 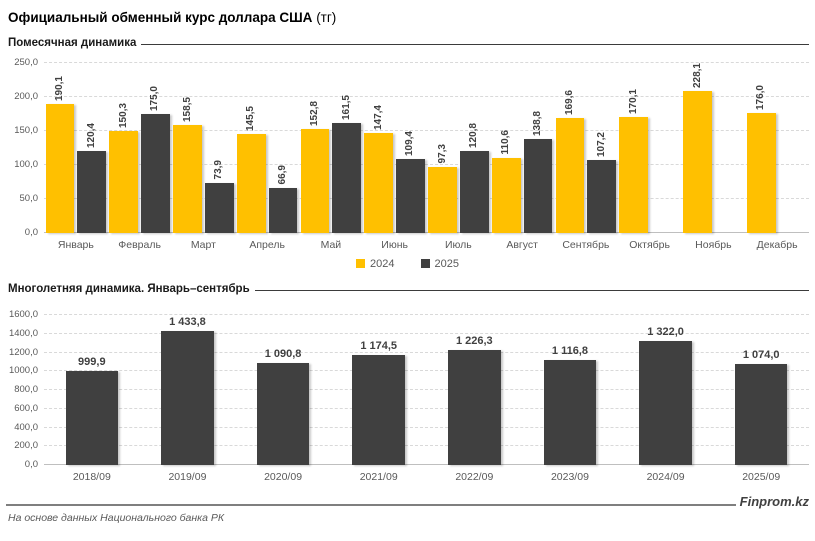 What do you see at coordinates (570, 175) in the screenshot?
I see `bar-2024-Сентябрь` at bounding box center [570, 175].